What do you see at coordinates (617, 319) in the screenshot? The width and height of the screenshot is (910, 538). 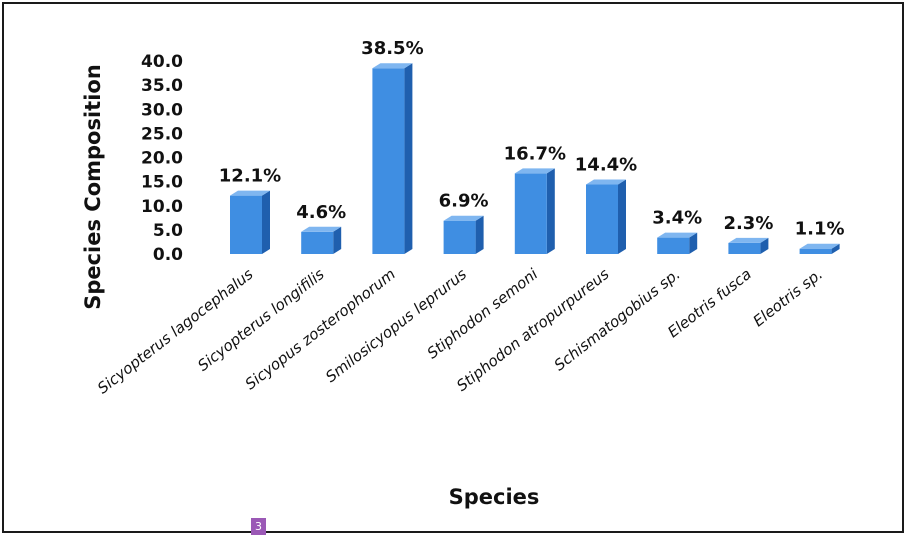 I see `category-label: Schismatogobius sp.` at bounding box center [617, 319].